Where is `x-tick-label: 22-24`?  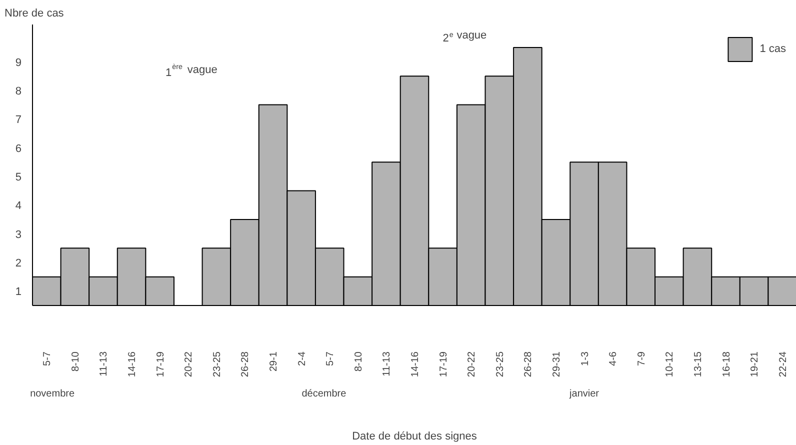 x-tick-label: 22-24 is located at coordinates (783, 364).